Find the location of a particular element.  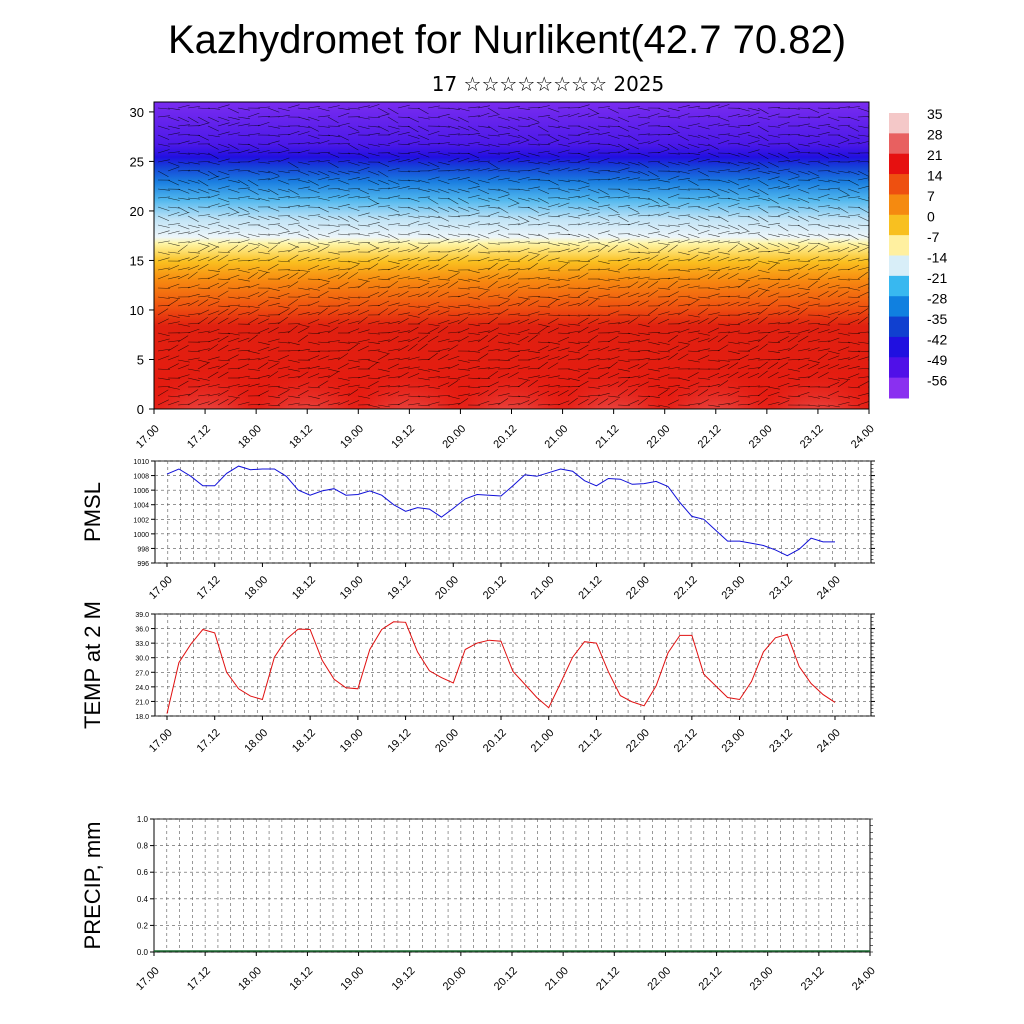

x-tick-label: 18.12 is located at coordinates (301, 979).